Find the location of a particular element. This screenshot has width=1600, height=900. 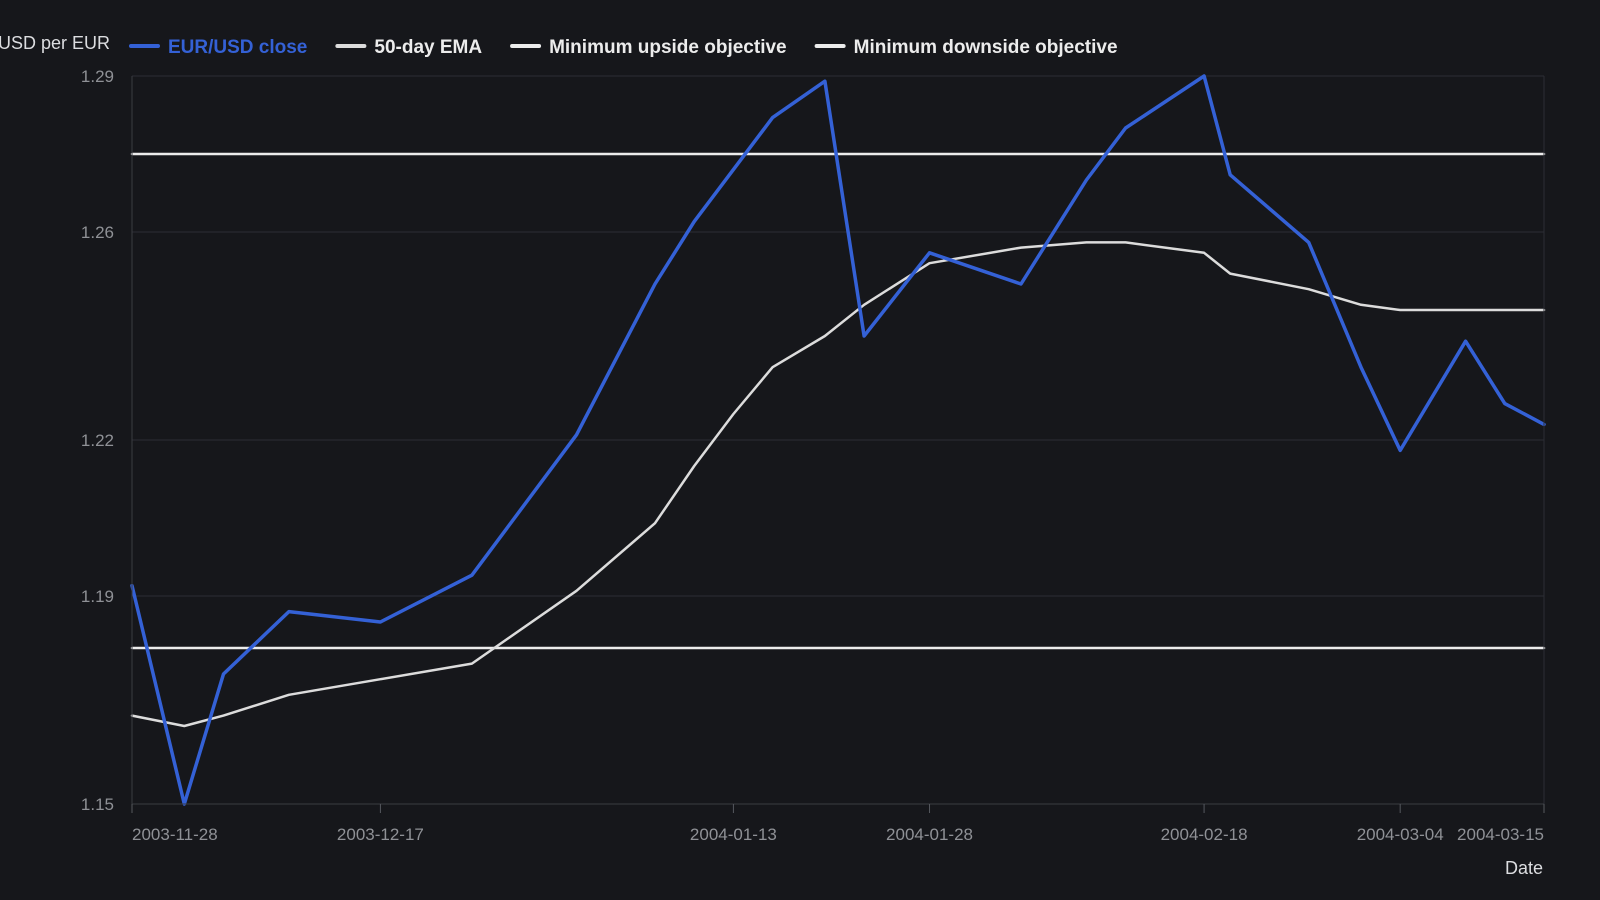

legend-item: Minimum downside objective is located at coordinates (966, 47).